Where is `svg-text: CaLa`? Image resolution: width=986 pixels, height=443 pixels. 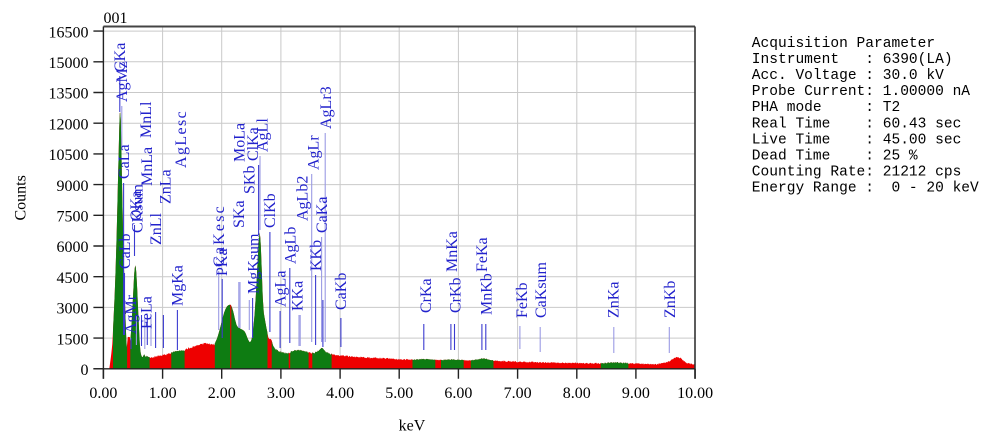 svg-text: CaLa is located at coordinates (124, 161).